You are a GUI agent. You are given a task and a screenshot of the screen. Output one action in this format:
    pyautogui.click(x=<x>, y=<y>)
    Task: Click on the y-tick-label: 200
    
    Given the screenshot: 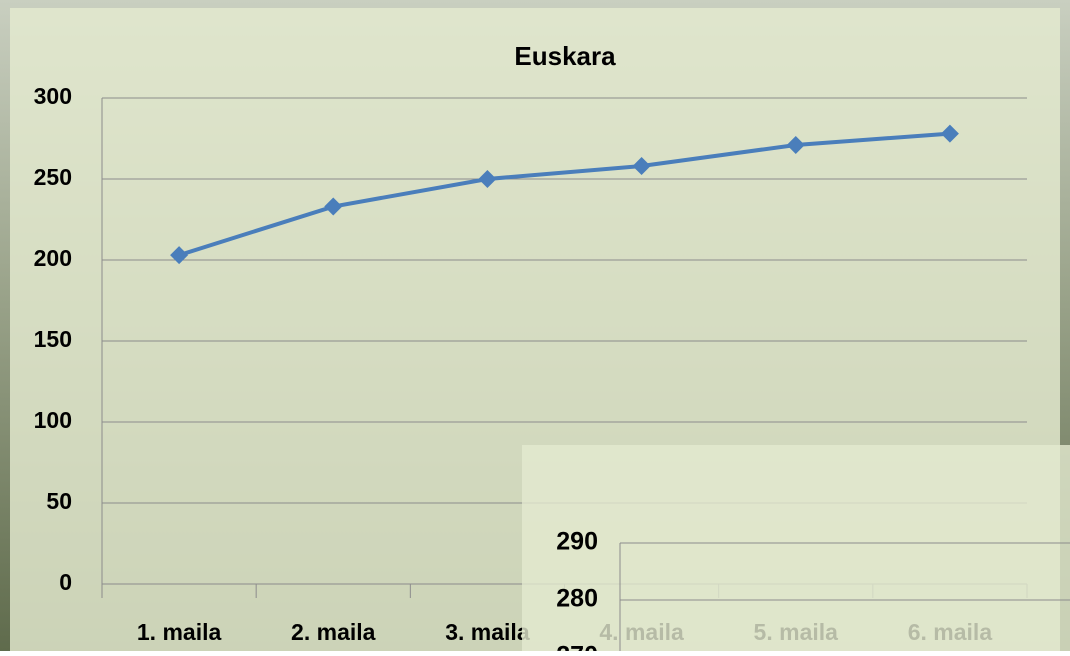 What is the action you would take?
    pyautogui.click(x=53, y=258)
    